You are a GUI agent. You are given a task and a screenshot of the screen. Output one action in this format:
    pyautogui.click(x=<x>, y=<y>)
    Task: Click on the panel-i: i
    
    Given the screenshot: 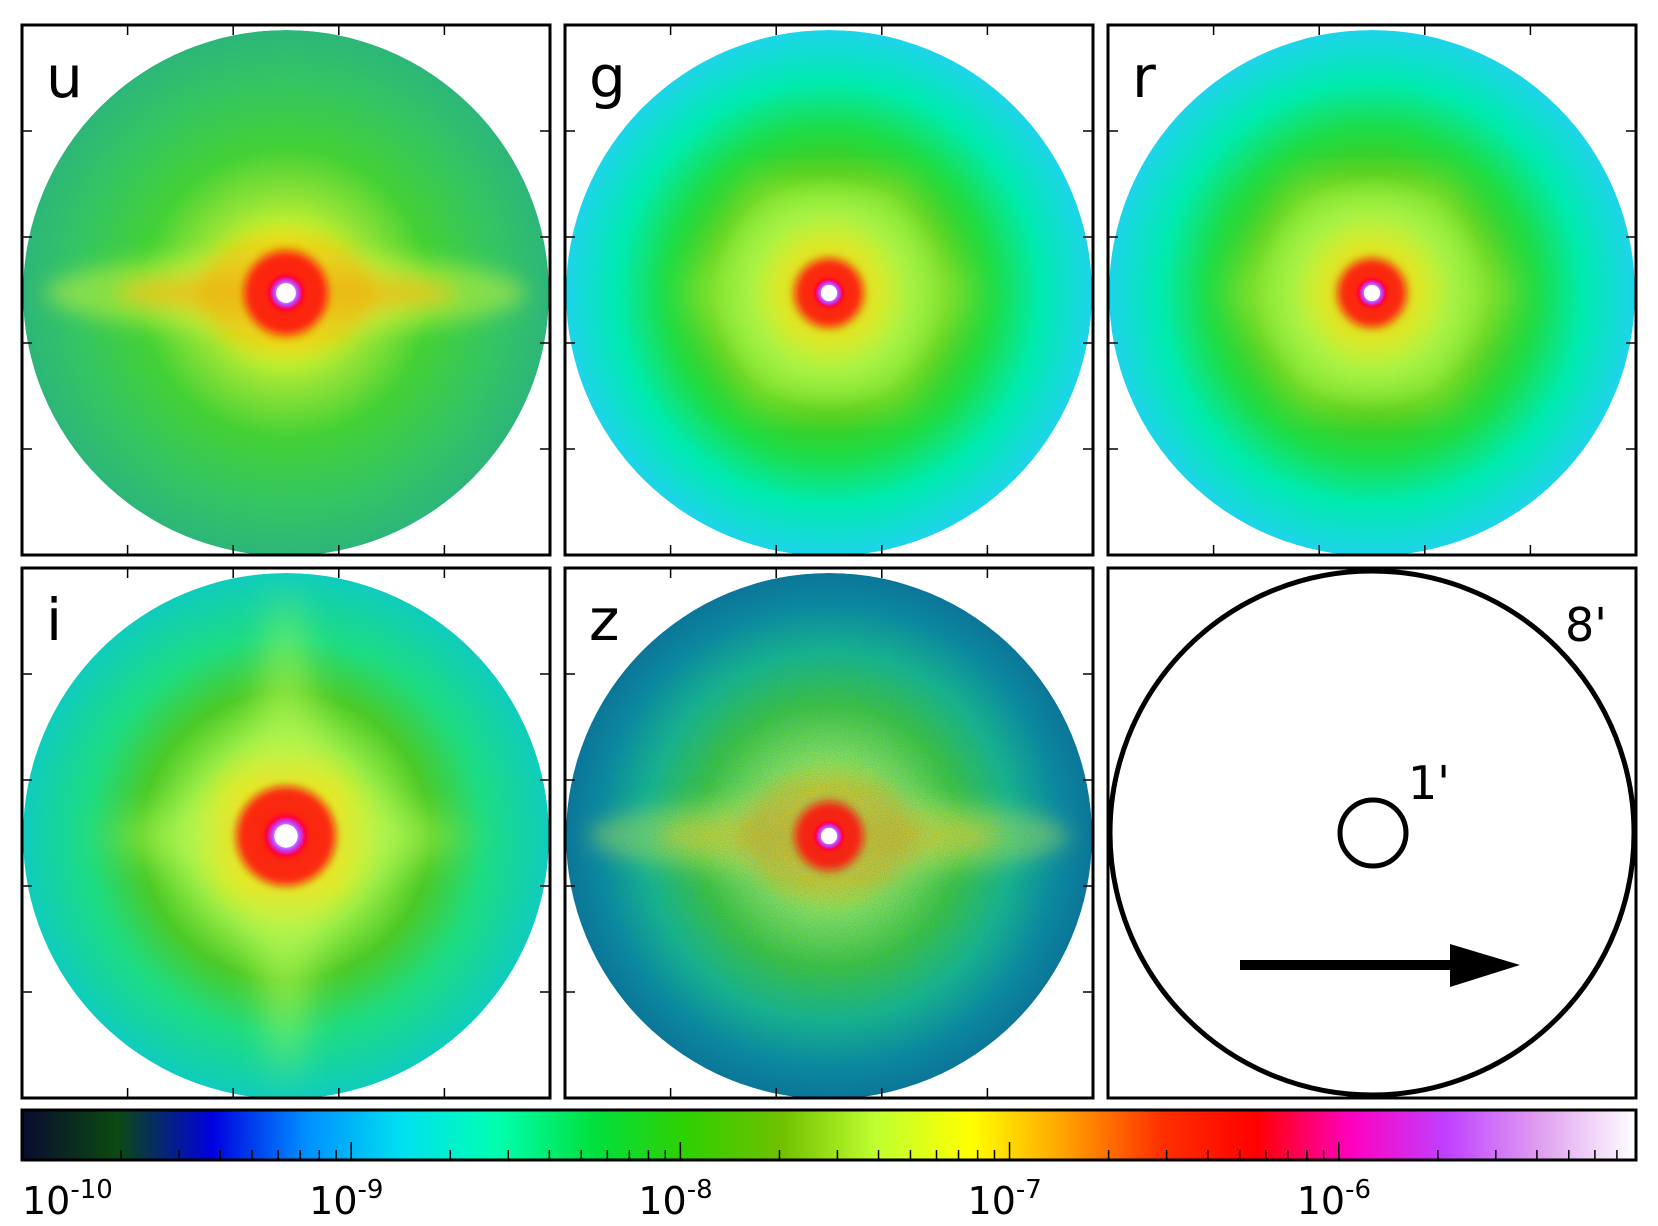 What is the action you would take?
    pyautogui.click(x=286, y=833)
    